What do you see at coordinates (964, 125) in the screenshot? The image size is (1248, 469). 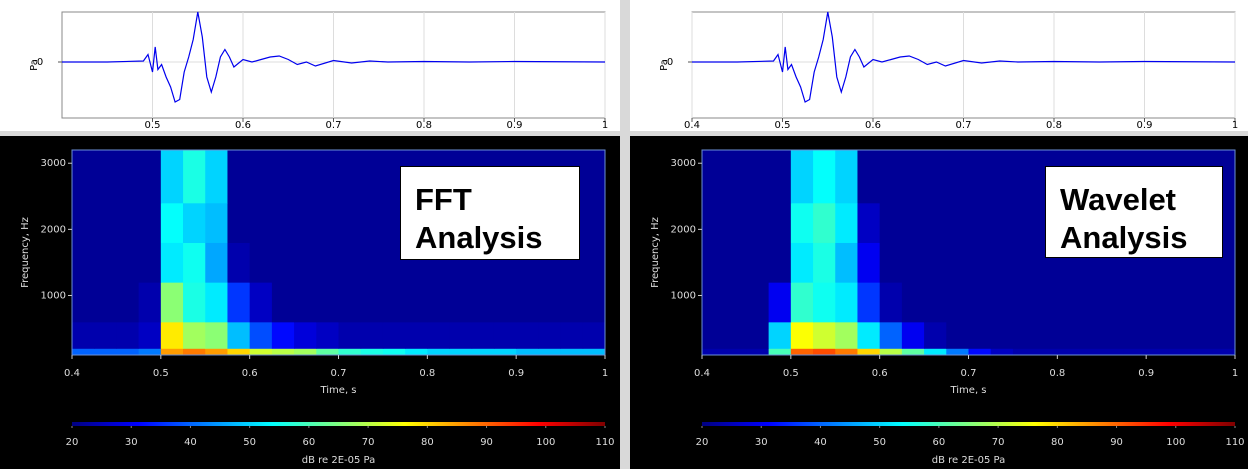 I see `x-tick-label: 0.7` at bounding box center [964, 125].